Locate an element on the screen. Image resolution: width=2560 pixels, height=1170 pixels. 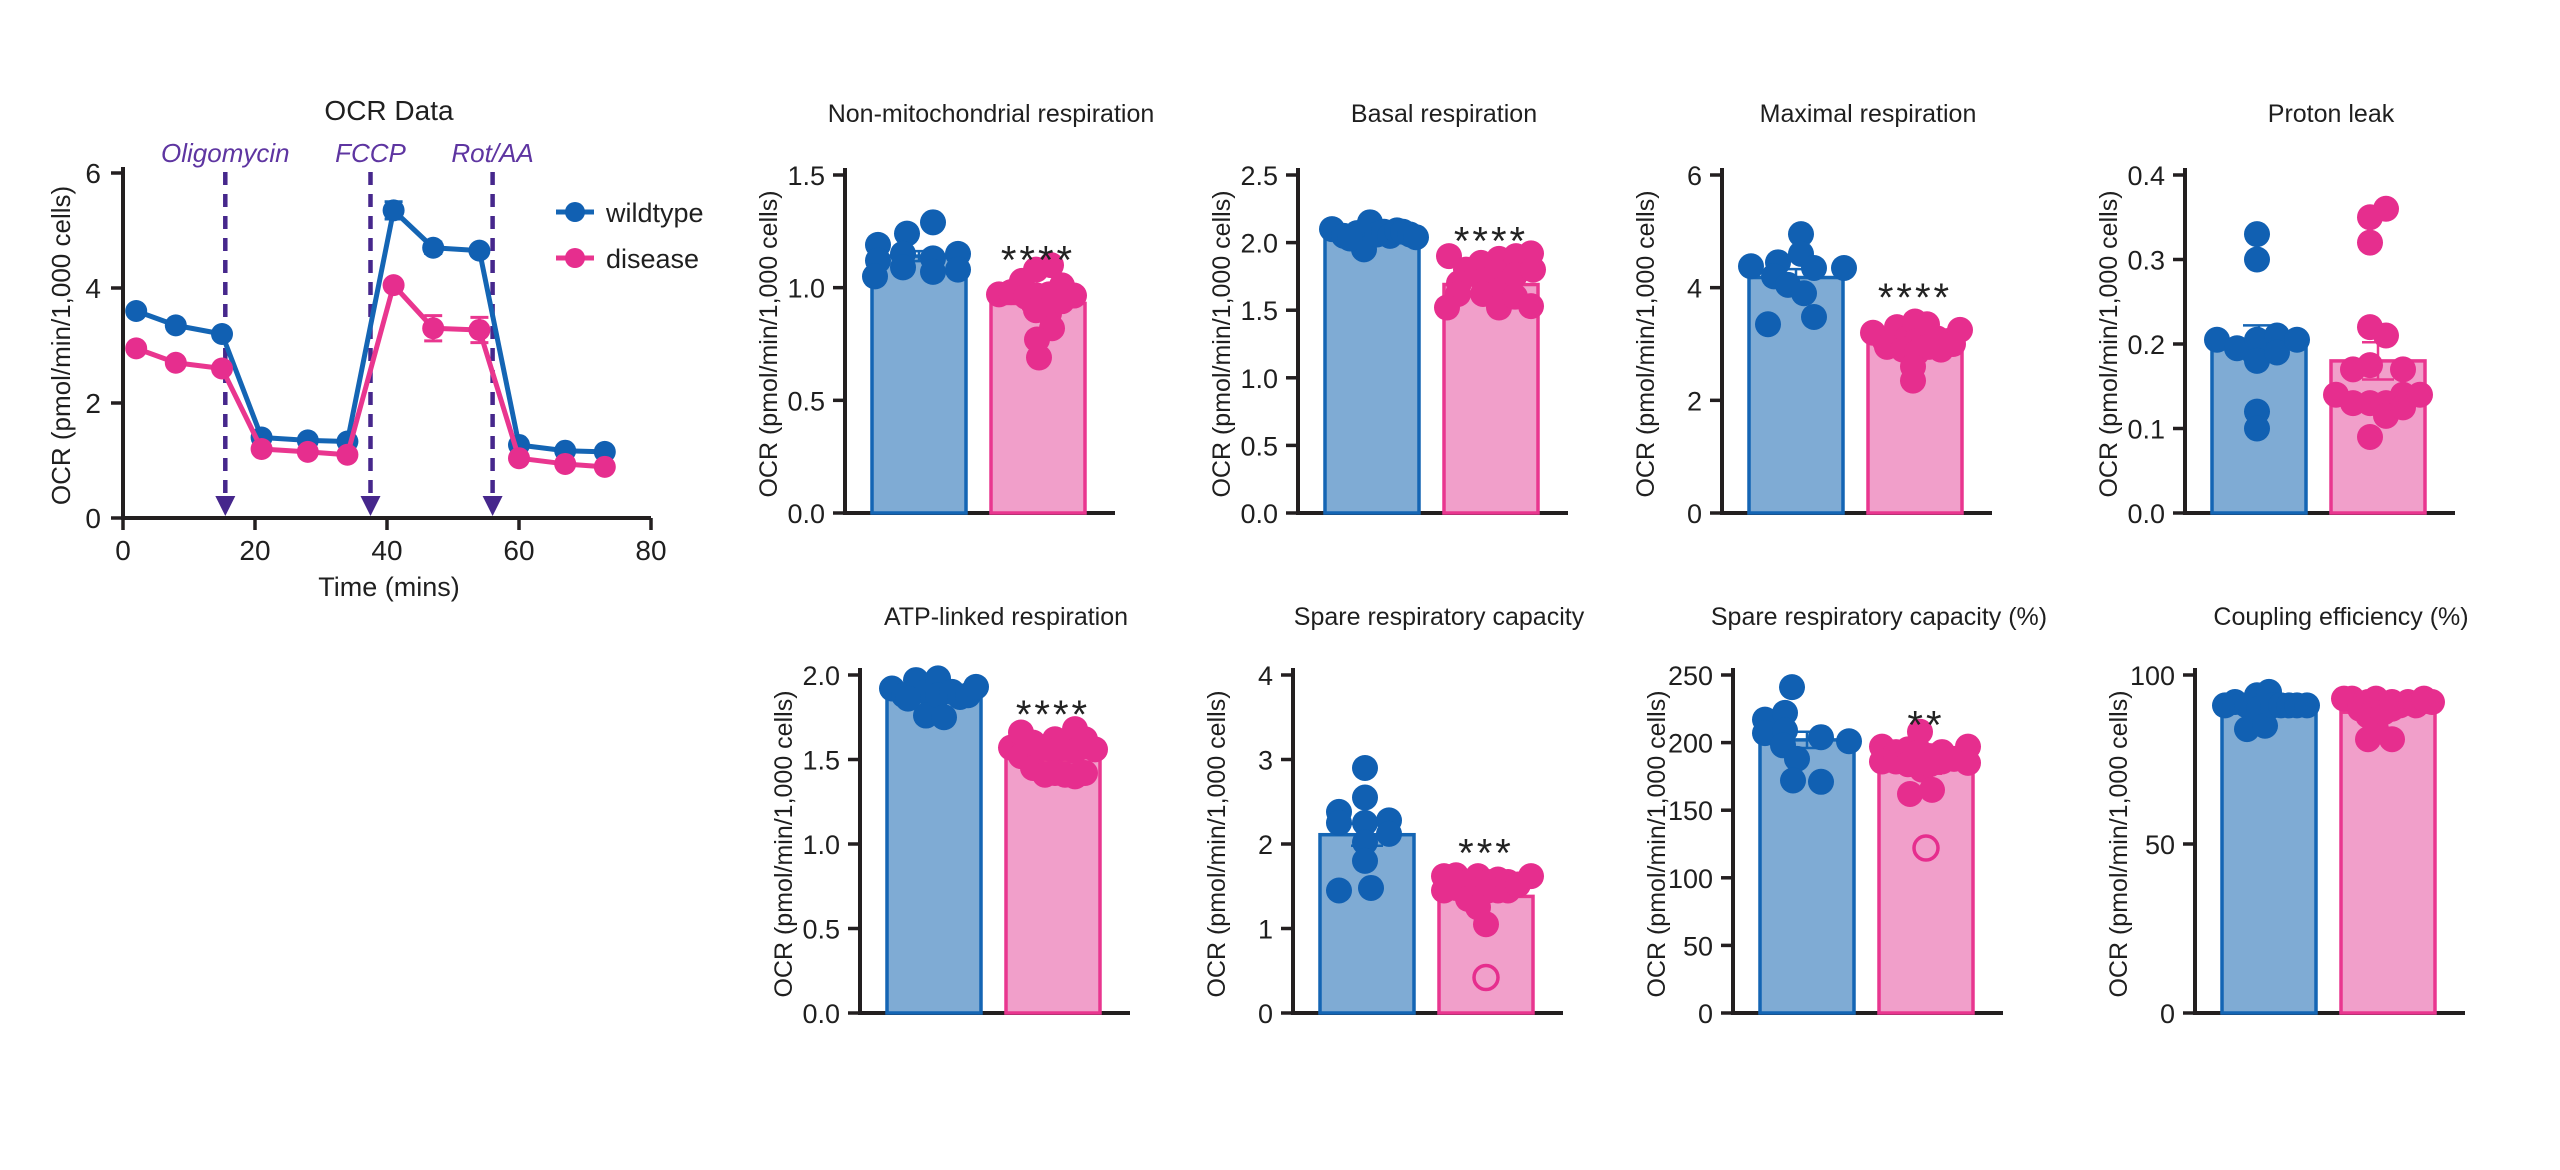
bar-chart-title: Basal respiration is located at coordinates (1444, 114).